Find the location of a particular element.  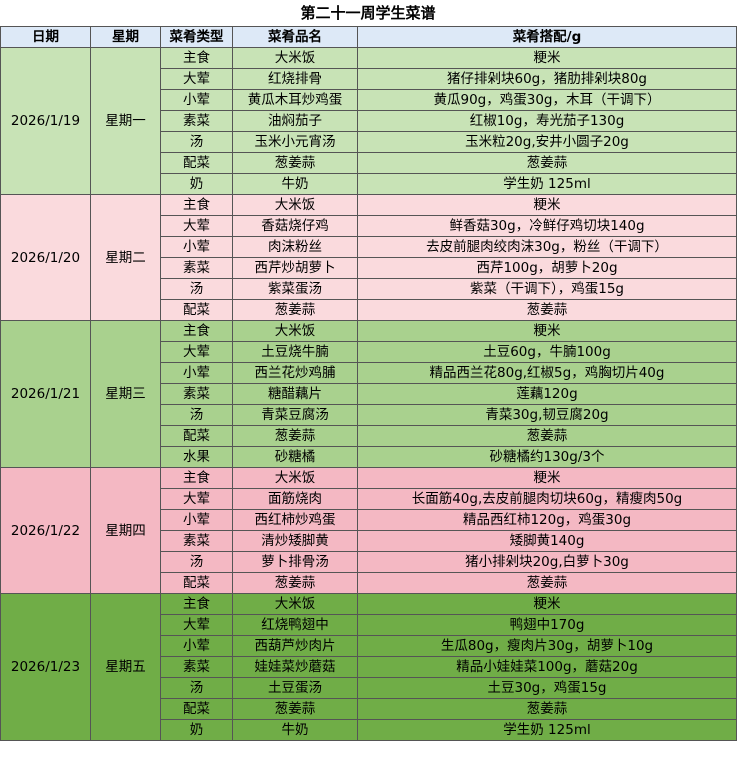

dish-name: 西芹炒胡萝卜 is located at coordinates (295, 268).